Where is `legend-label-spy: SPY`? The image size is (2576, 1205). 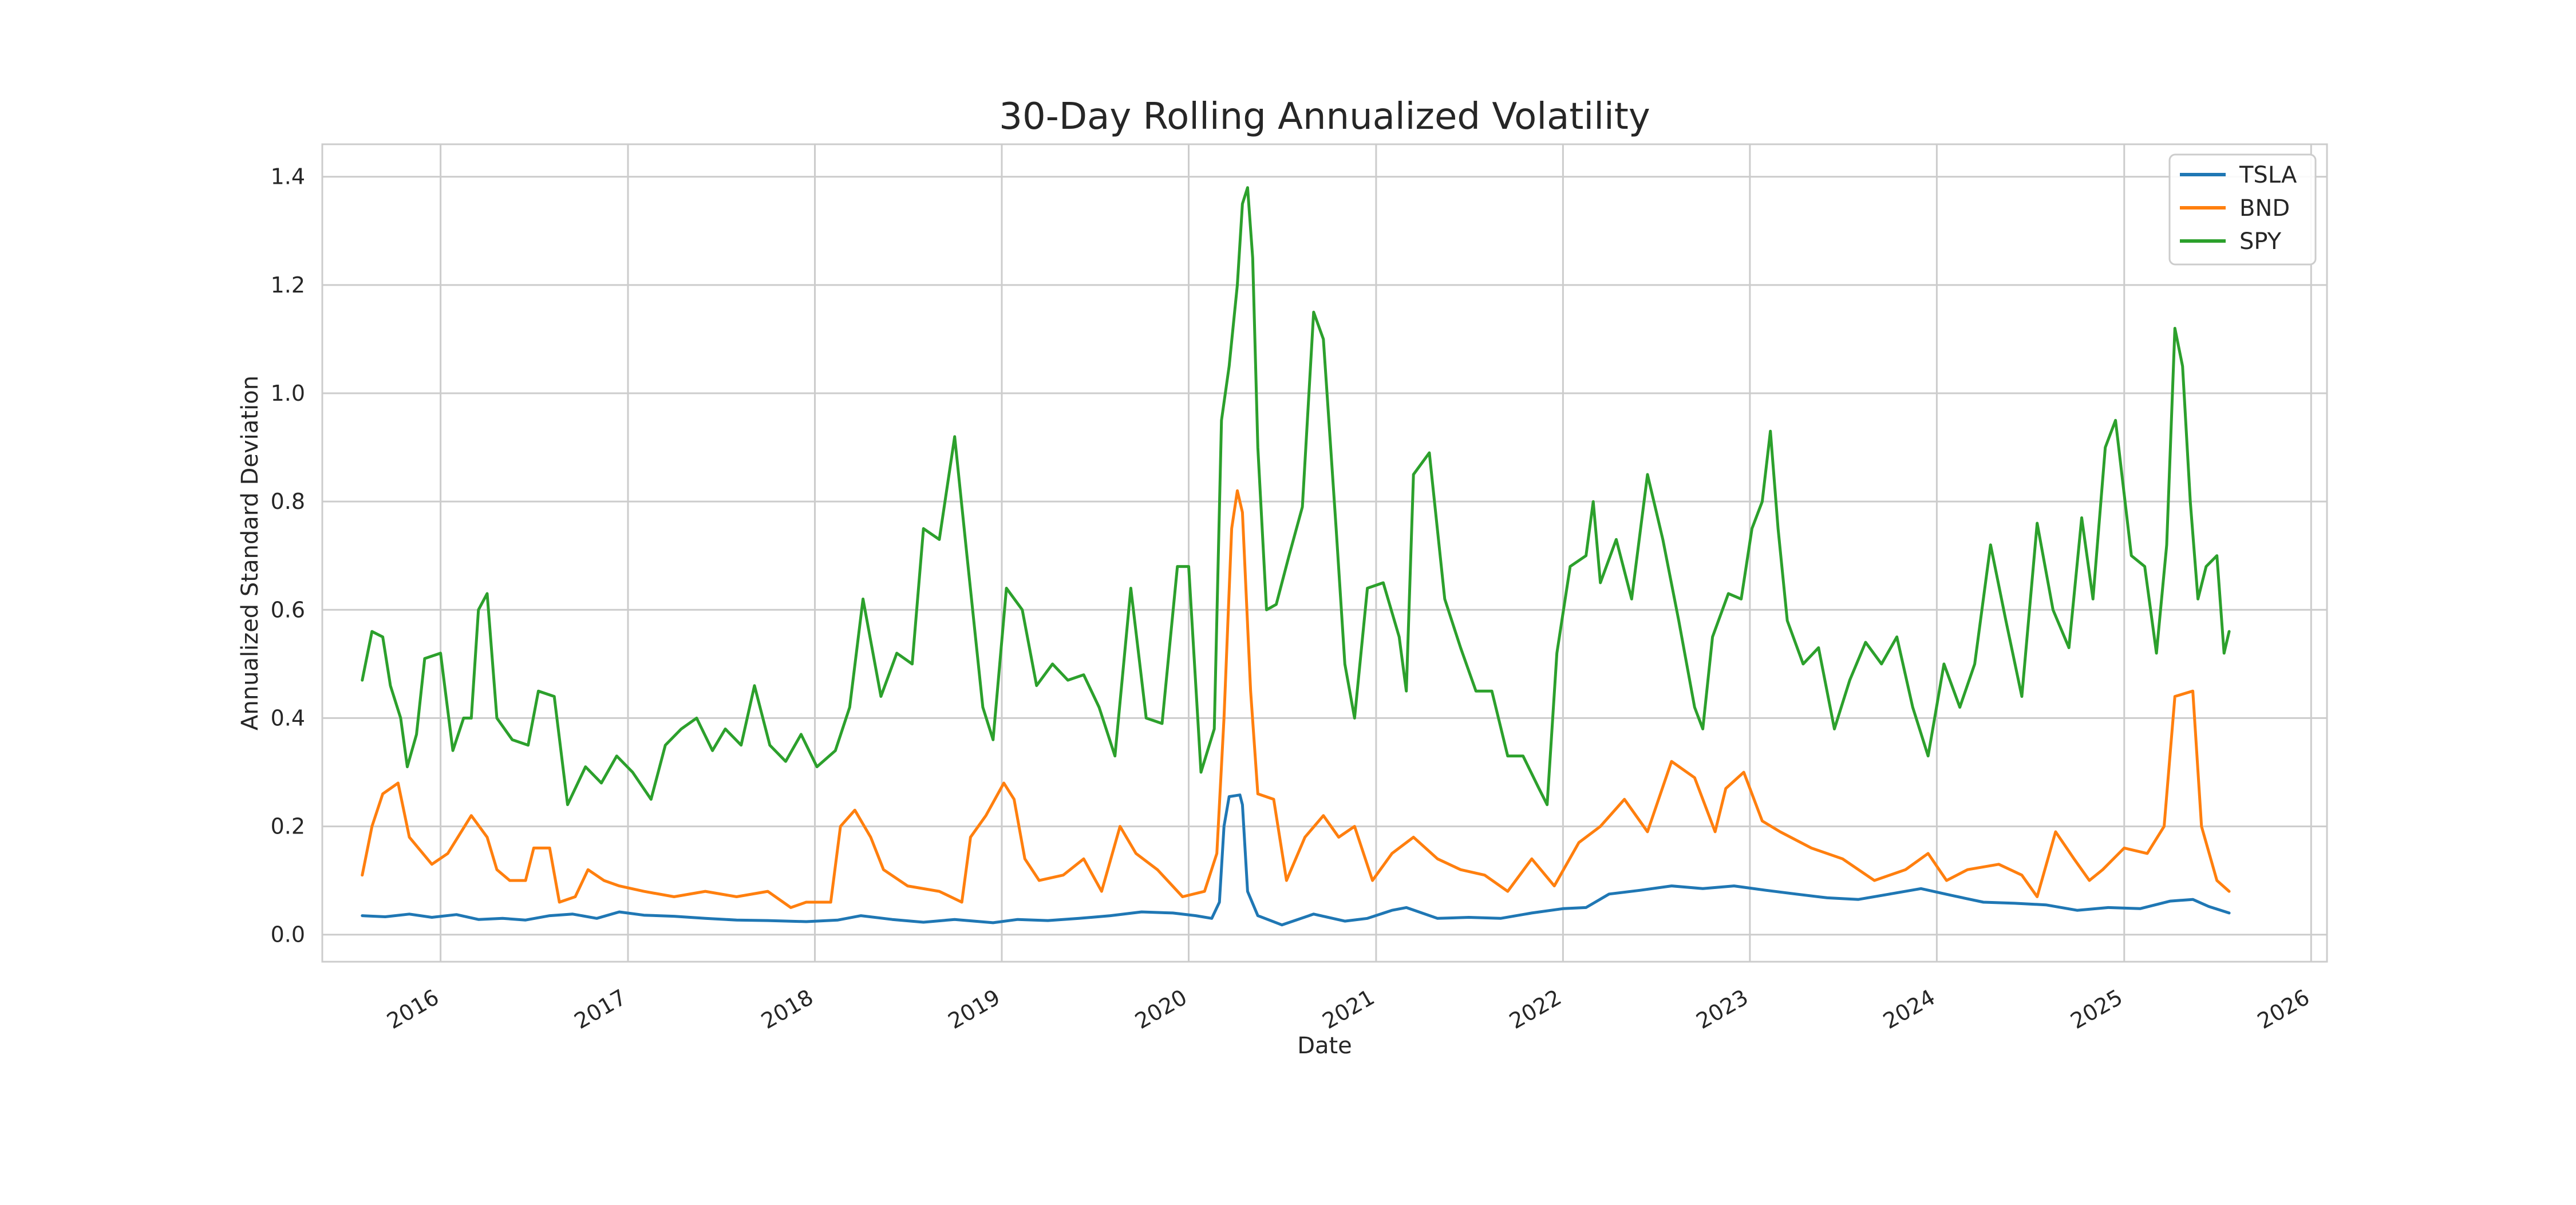 legend-label-spy: SPY is located at coordinates (2260, 241).